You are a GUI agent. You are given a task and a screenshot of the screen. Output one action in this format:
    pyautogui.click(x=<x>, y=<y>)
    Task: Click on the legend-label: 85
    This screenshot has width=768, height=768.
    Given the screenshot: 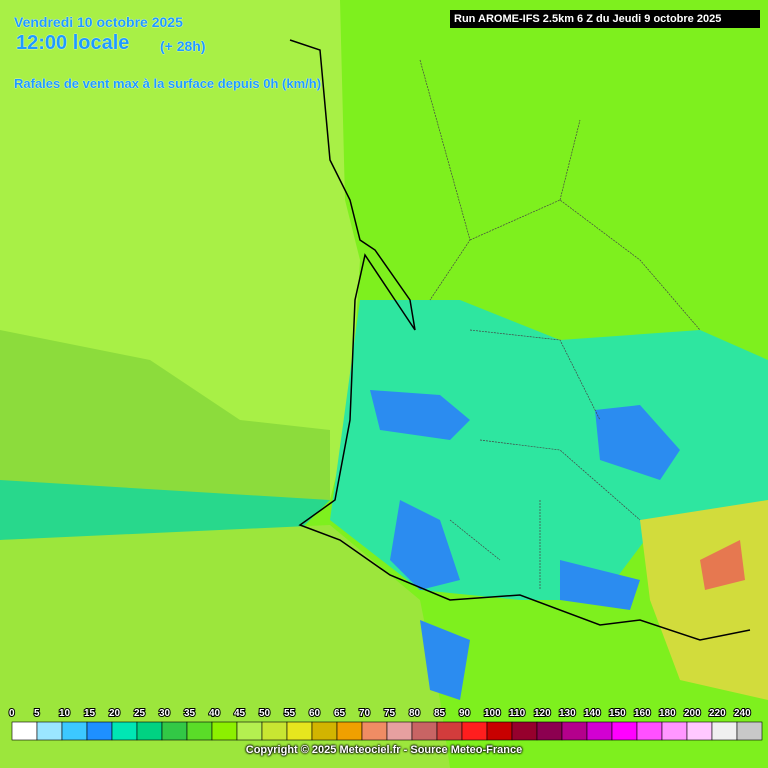 What is the action you would take?
    pyautogui.click(x=440, y=713)
    